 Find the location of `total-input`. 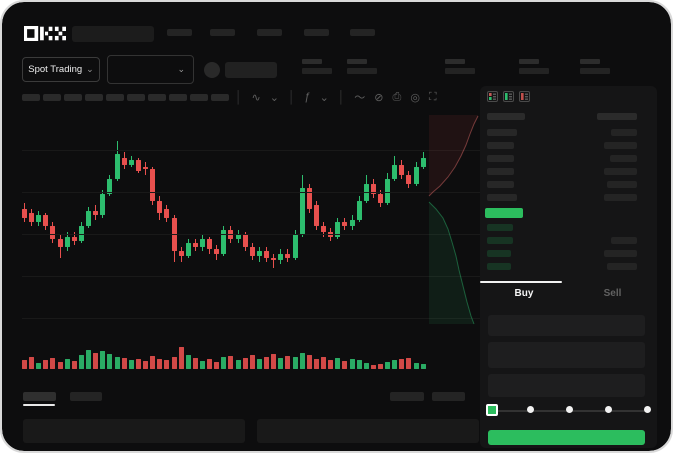

total-input is located at coordinates (566, 385).